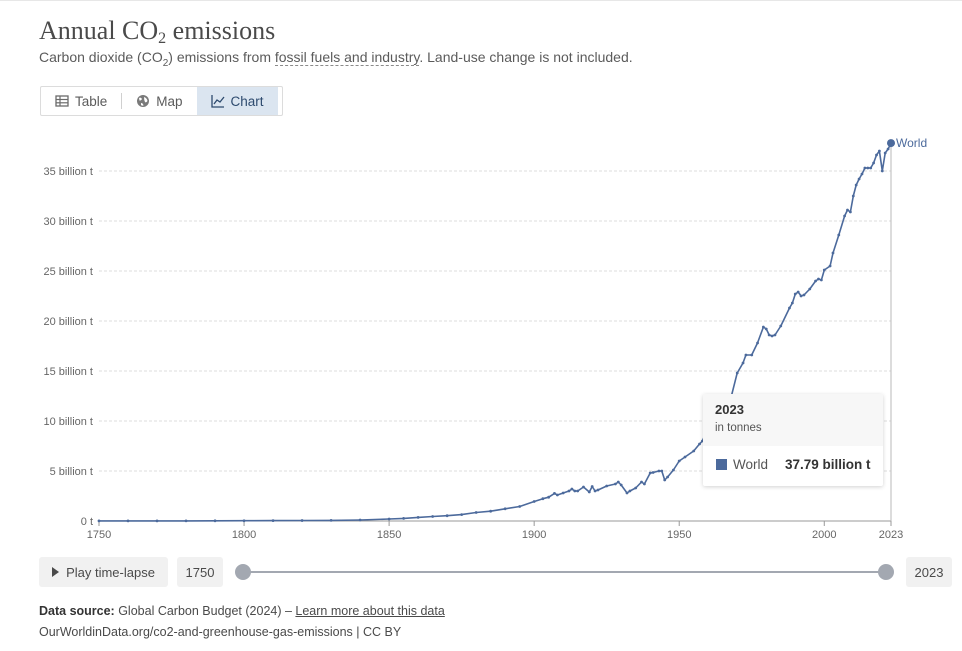  I want to click on series-endpoint, so click(891, 143).